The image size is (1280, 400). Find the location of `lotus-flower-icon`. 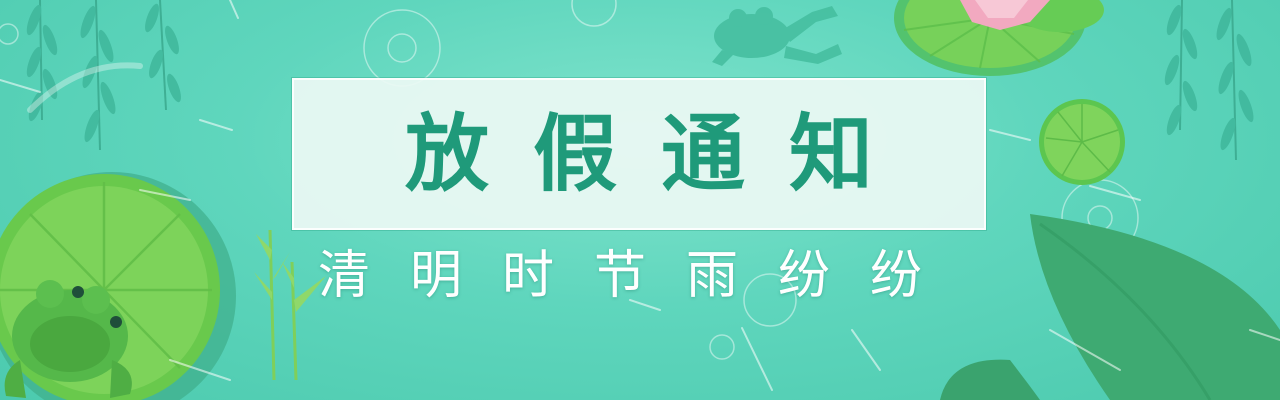

lotus-flower-icon is located at coordinates (1005, 15).